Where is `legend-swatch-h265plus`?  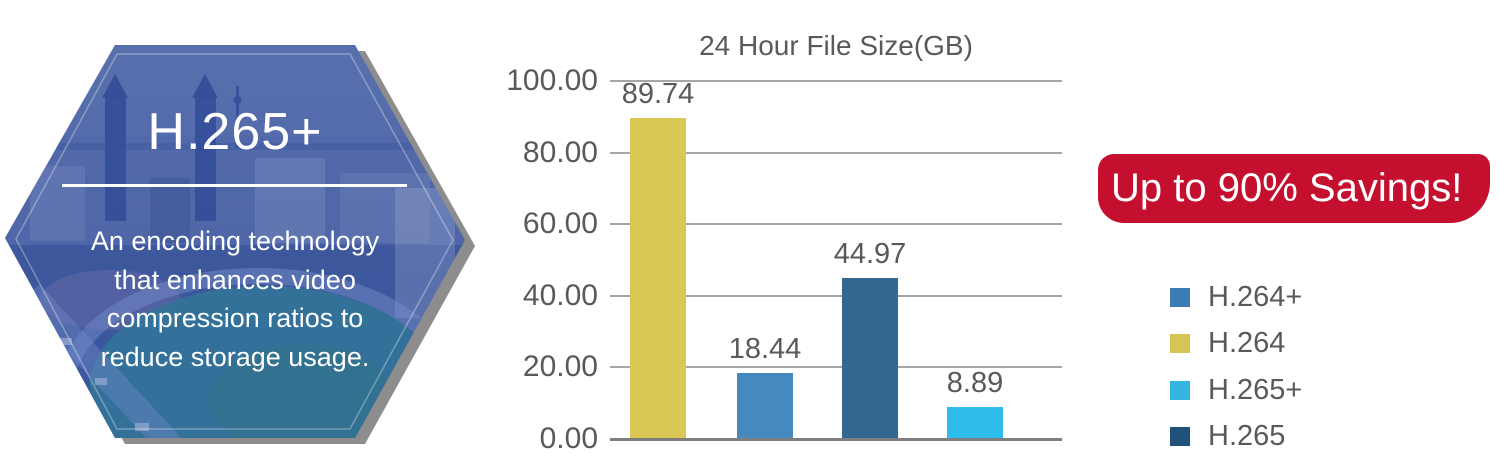 legend-swatch-h265plus is located at coordinates (1180, 390).